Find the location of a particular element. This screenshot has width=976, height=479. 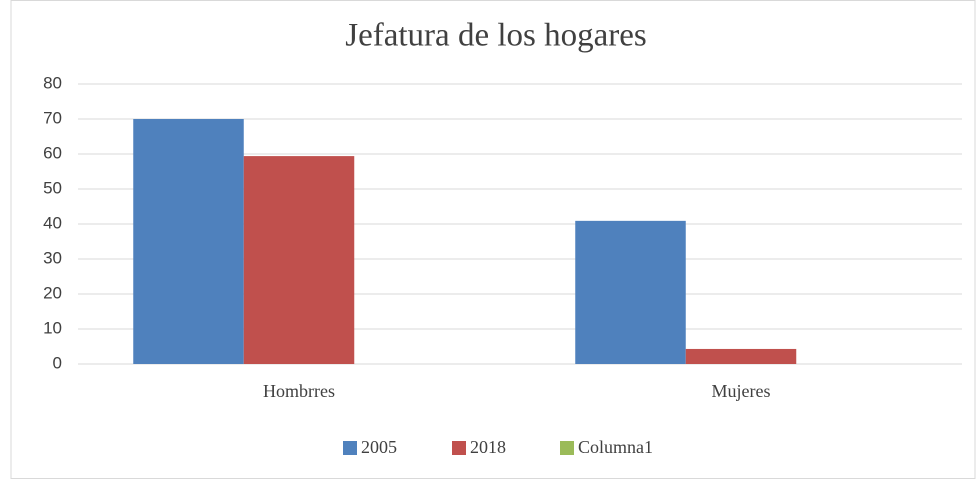

y-tick-label: 30 is located at coordinates (52, 257).